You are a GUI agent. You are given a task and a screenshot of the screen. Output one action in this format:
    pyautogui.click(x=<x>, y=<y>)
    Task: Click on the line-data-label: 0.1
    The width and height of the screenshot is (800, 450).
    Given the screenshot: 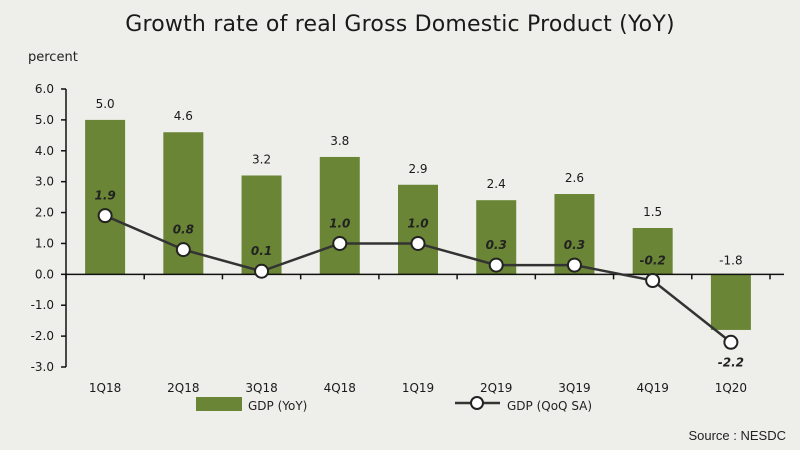 What is the action you would take?
    pyautogui.click(x=261, y=251)
    